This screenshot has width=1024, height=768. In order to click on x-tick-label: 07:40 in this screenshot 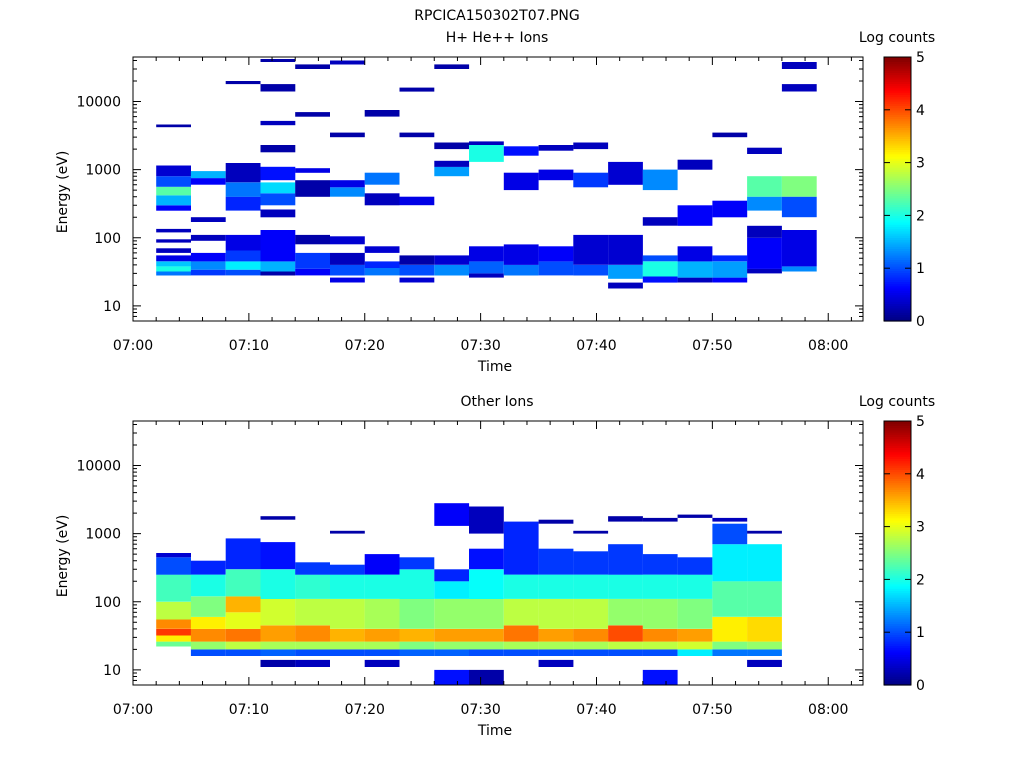, I will do `click(596, 710)`.